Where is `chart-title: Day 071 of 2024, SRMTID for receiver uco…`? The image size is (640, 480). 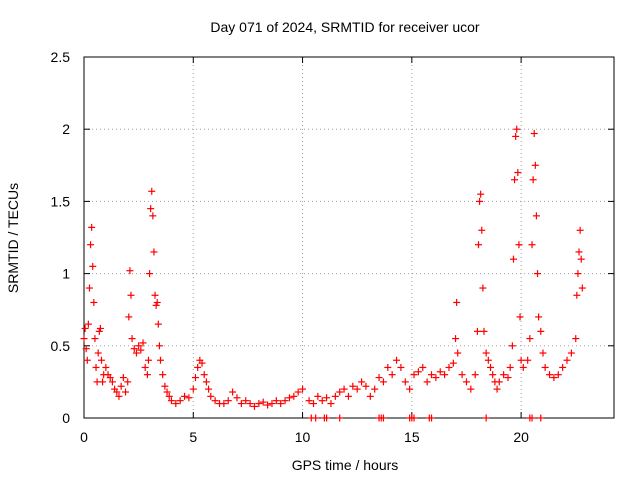
chart-title: Day 071 of 2024, SRMTID for receiver uco… is located at coordinates (345, 27).